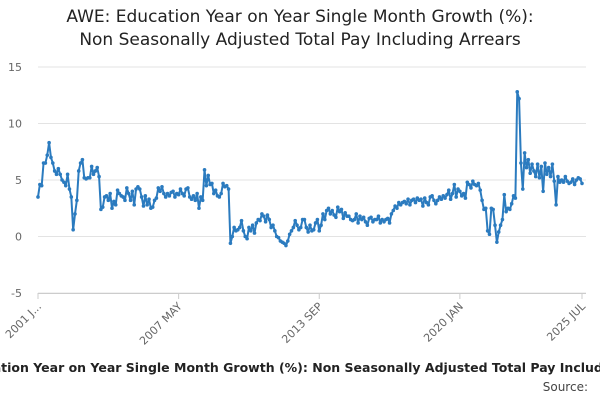  What do you see at coordinates (18, 180) in the screenshot?
I see `y-tick-label: 5` at bounding box center [18, 180].